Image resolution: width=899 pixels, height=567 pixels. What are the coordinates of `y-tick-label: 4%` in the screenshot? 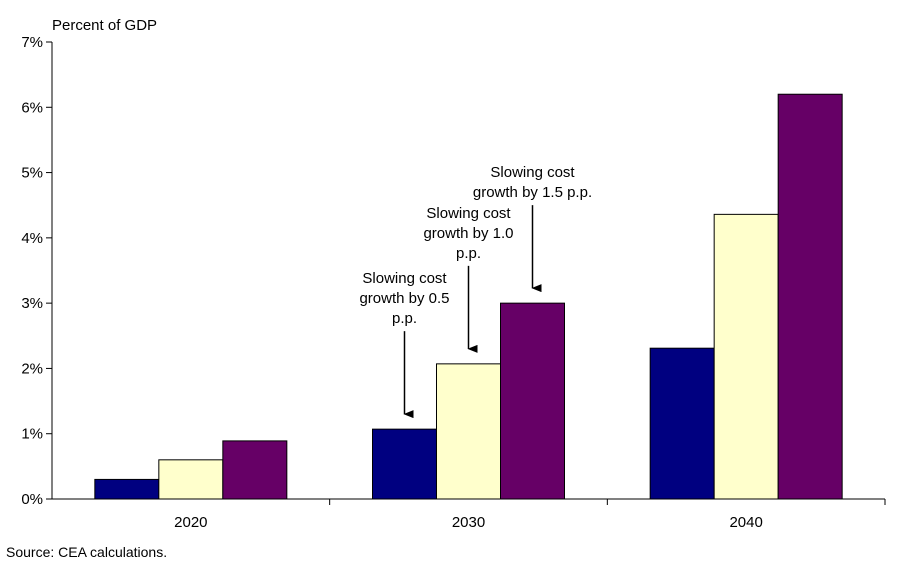 It's located at (32, 238).